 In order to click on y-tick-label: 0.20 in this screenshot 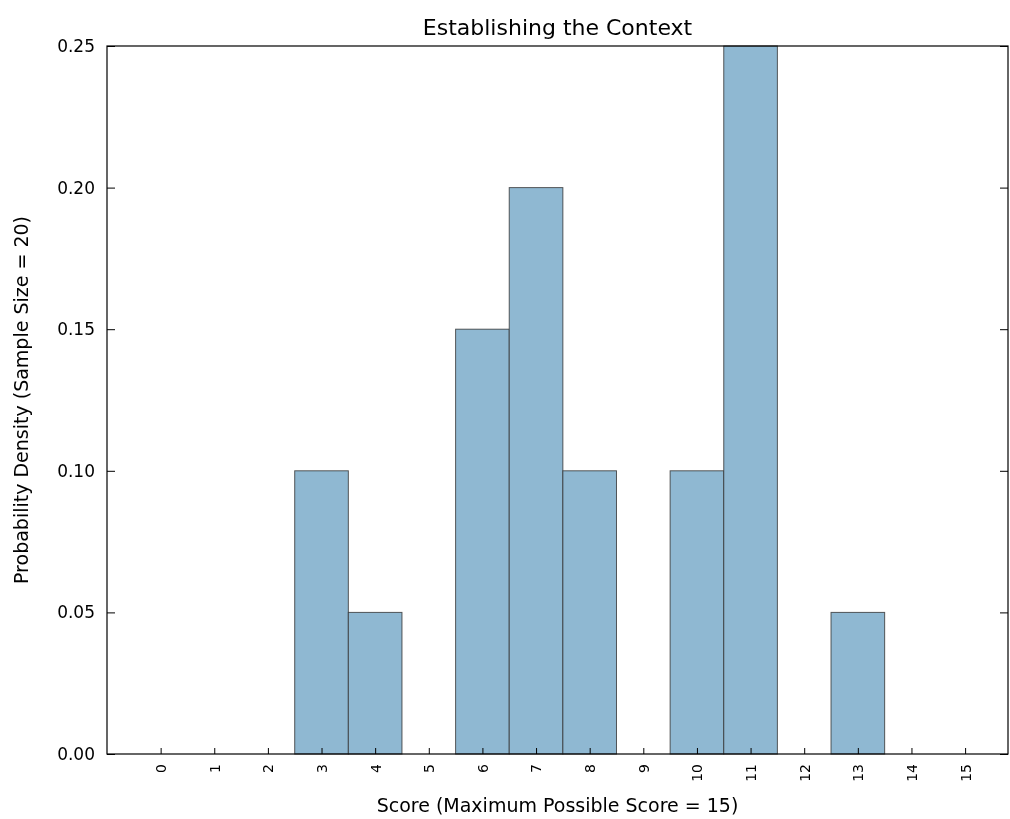, I will do `click(76, 187)`.